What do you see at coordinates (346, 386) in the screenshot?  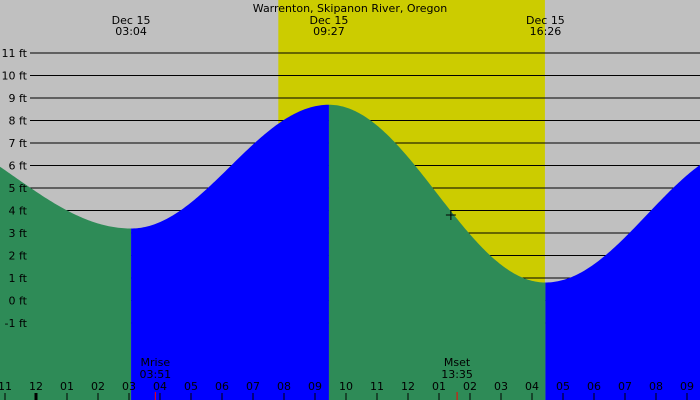 I see `x-tick-label: 10` at bounding box center [346, 386].